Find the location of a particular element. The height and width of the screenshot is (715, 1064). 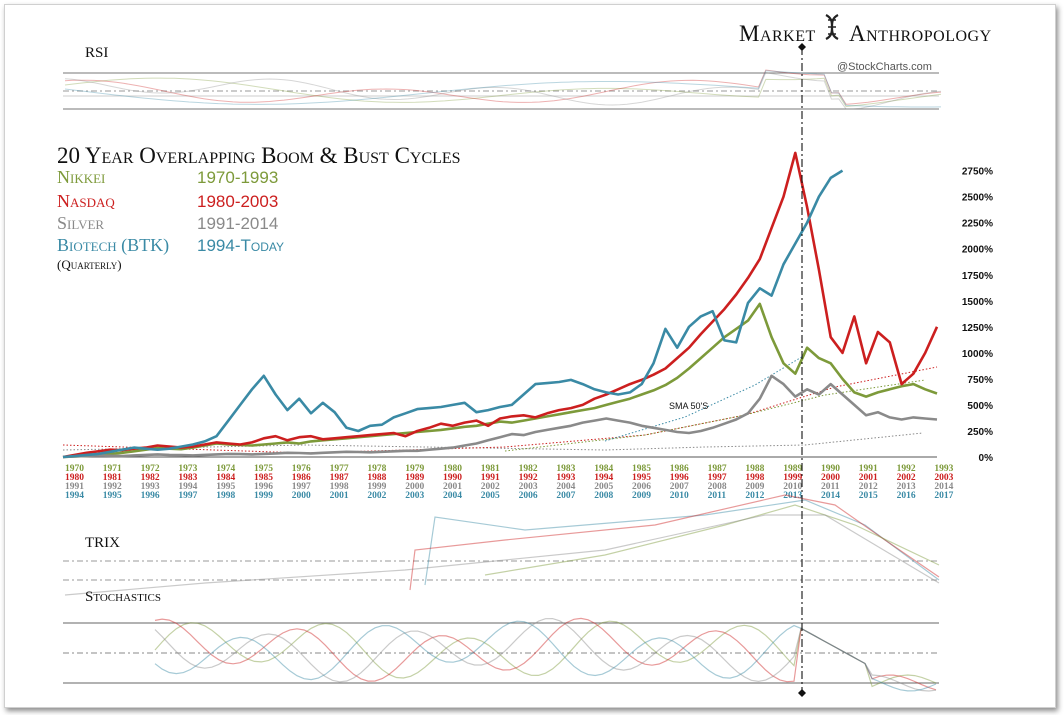

rsi-panel-label: RSI is located at coordinates (97, 53).